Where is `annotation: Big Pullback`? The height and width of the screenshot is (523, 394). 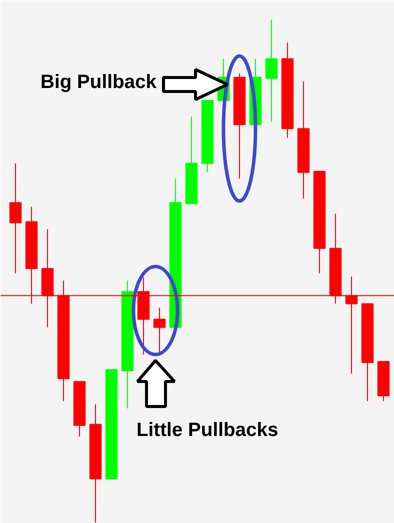
annotation: Big Pullback is located at coordinates (98, 82).